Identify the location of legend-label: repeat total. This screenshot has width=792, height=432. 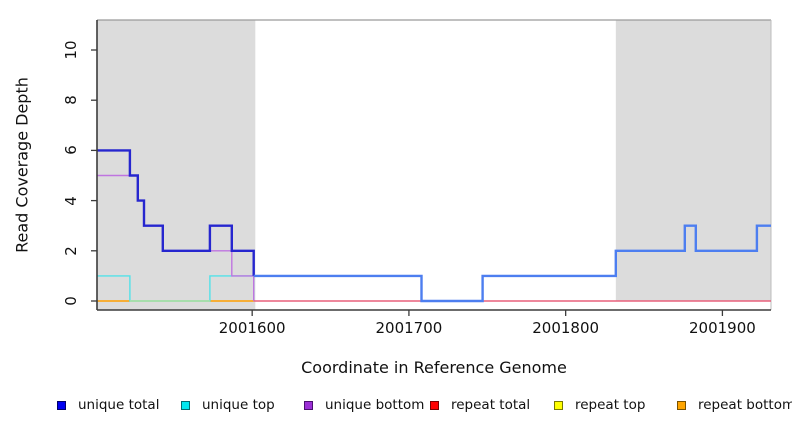
(491, 405).